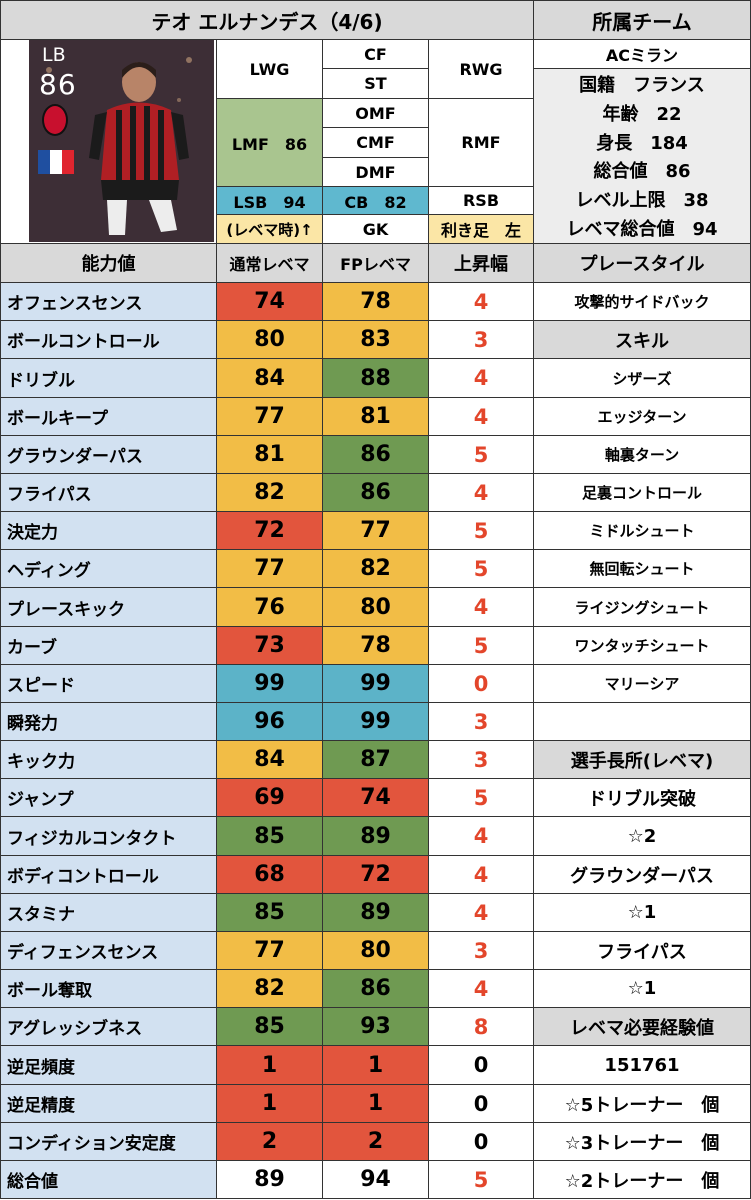  I want to click on stat-name: ヘディング, so click(108, 568).